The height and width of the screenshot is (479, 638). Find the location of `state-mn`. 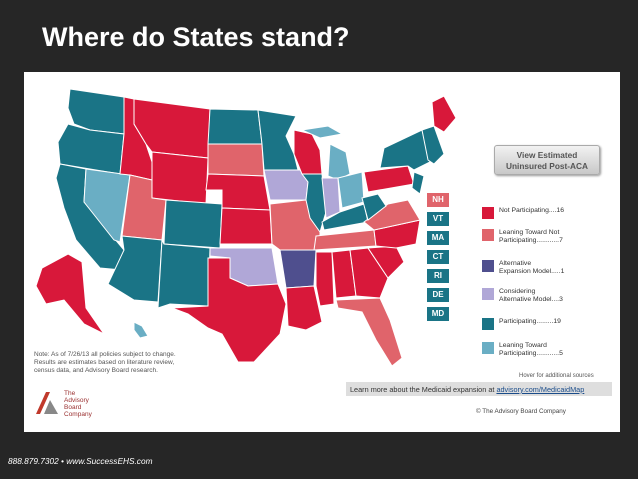

state-mn is located at coordinates (278, 140).